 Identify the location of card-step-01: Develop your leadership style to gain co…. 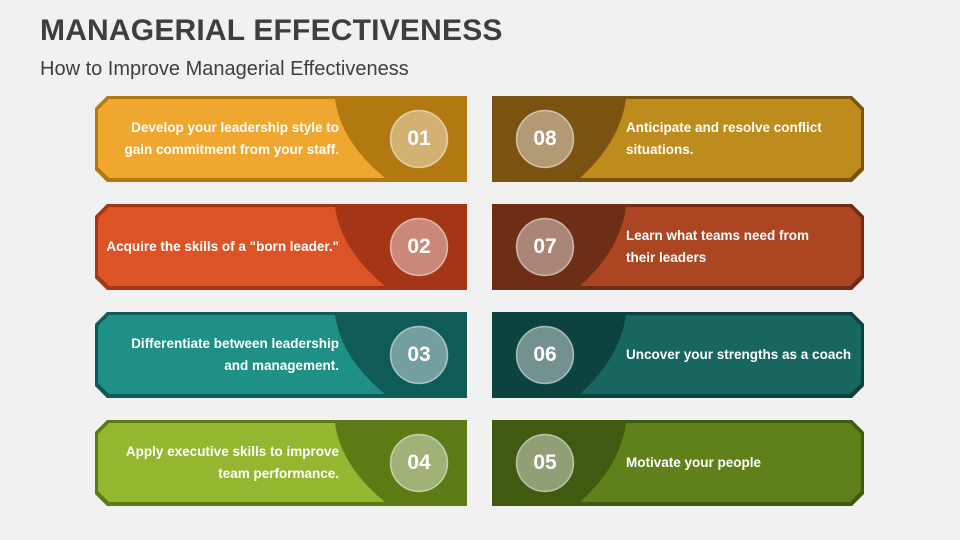
(281, 139).